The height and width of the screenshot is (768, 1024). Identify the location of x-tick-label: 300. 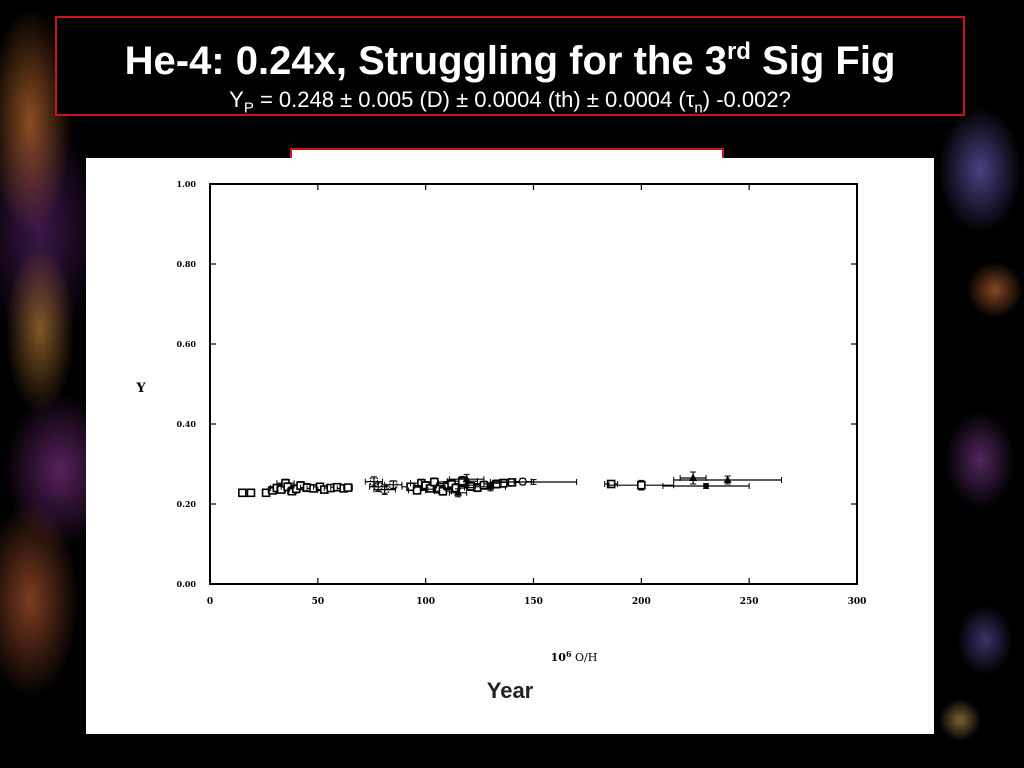
(857, 602).